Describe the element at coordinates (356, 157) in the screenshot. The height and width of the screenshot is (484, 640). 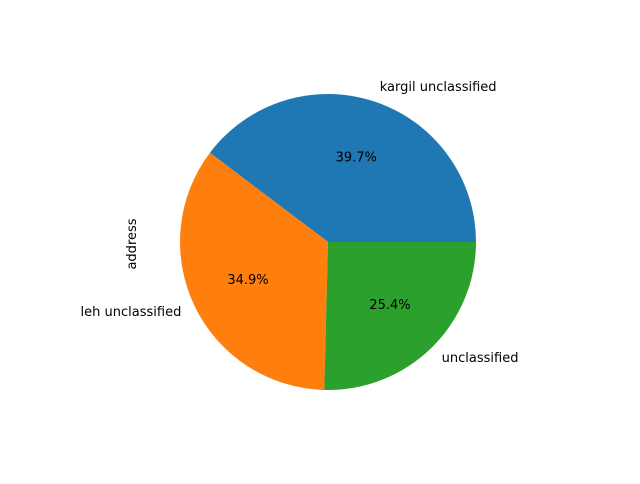
I see `slice-percent-kargil-unclassified: 39.7%` at that location.